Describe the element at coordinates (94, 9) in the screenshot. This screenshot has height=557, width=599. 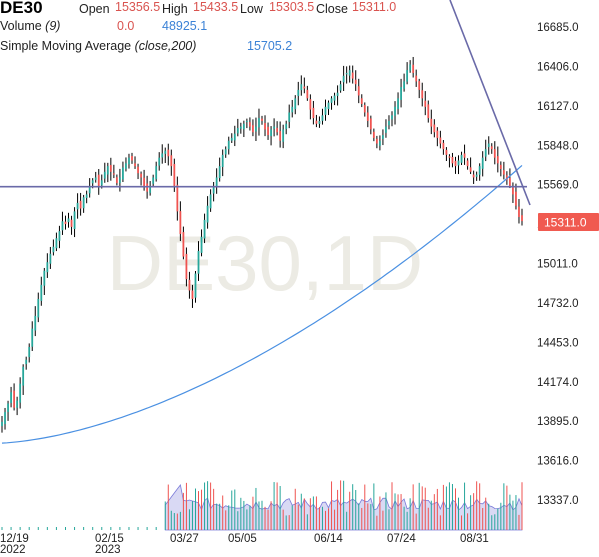
I see `open-label: Open` at that location.